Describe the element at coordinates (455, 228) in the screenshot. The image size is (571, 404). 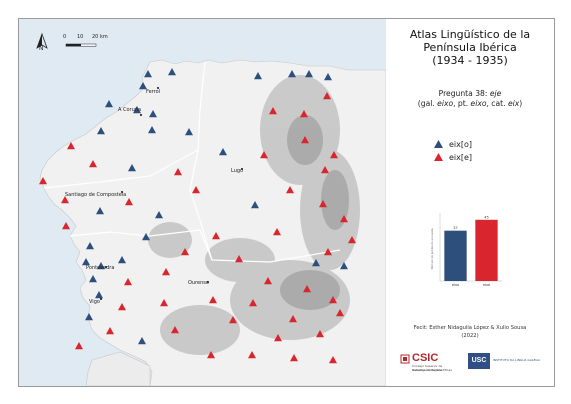
I see `bar-value-label: 37` at that location.